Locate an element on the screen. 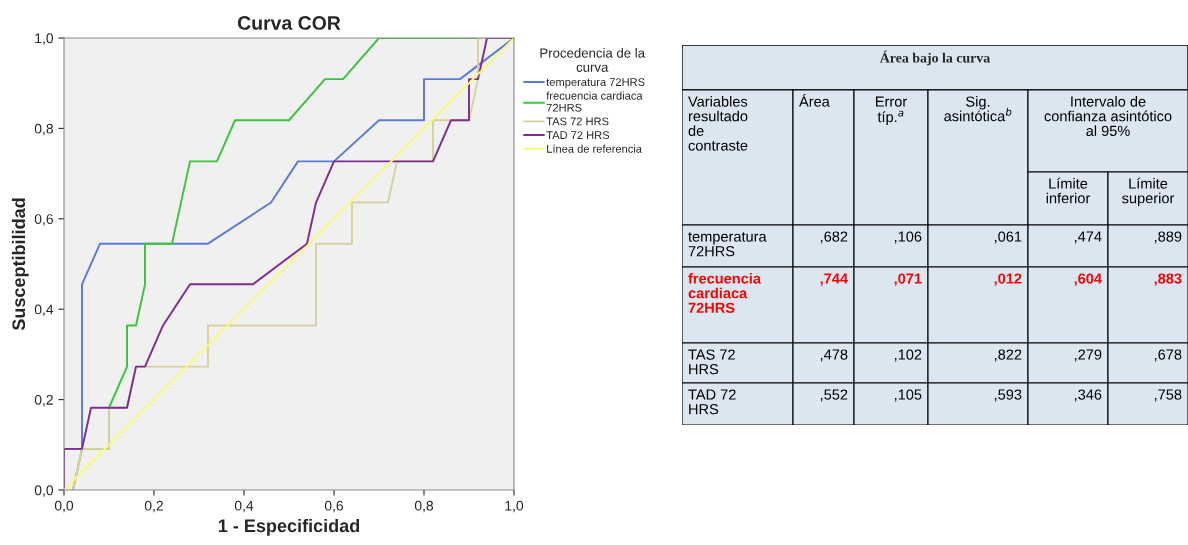 This screenshot has height=545, width=1188. text: Sig. asintótica$^{b}$ is located at coordinates (978, 109).